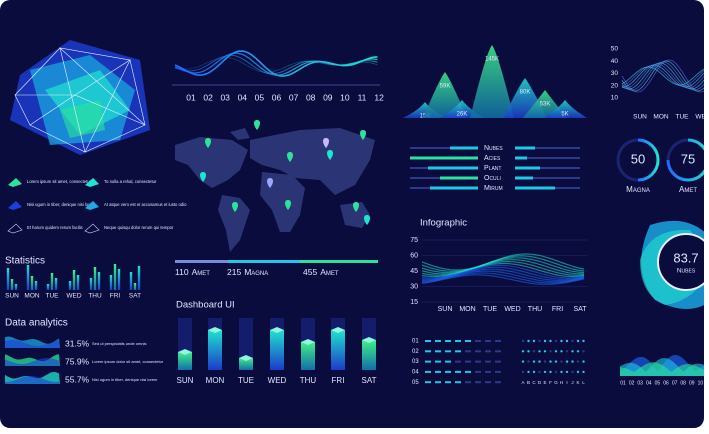 The image size is (709, 434). Describe the element at coordinates (77, 379) in the screenshot. I see `percent: 55.7%` at that location.